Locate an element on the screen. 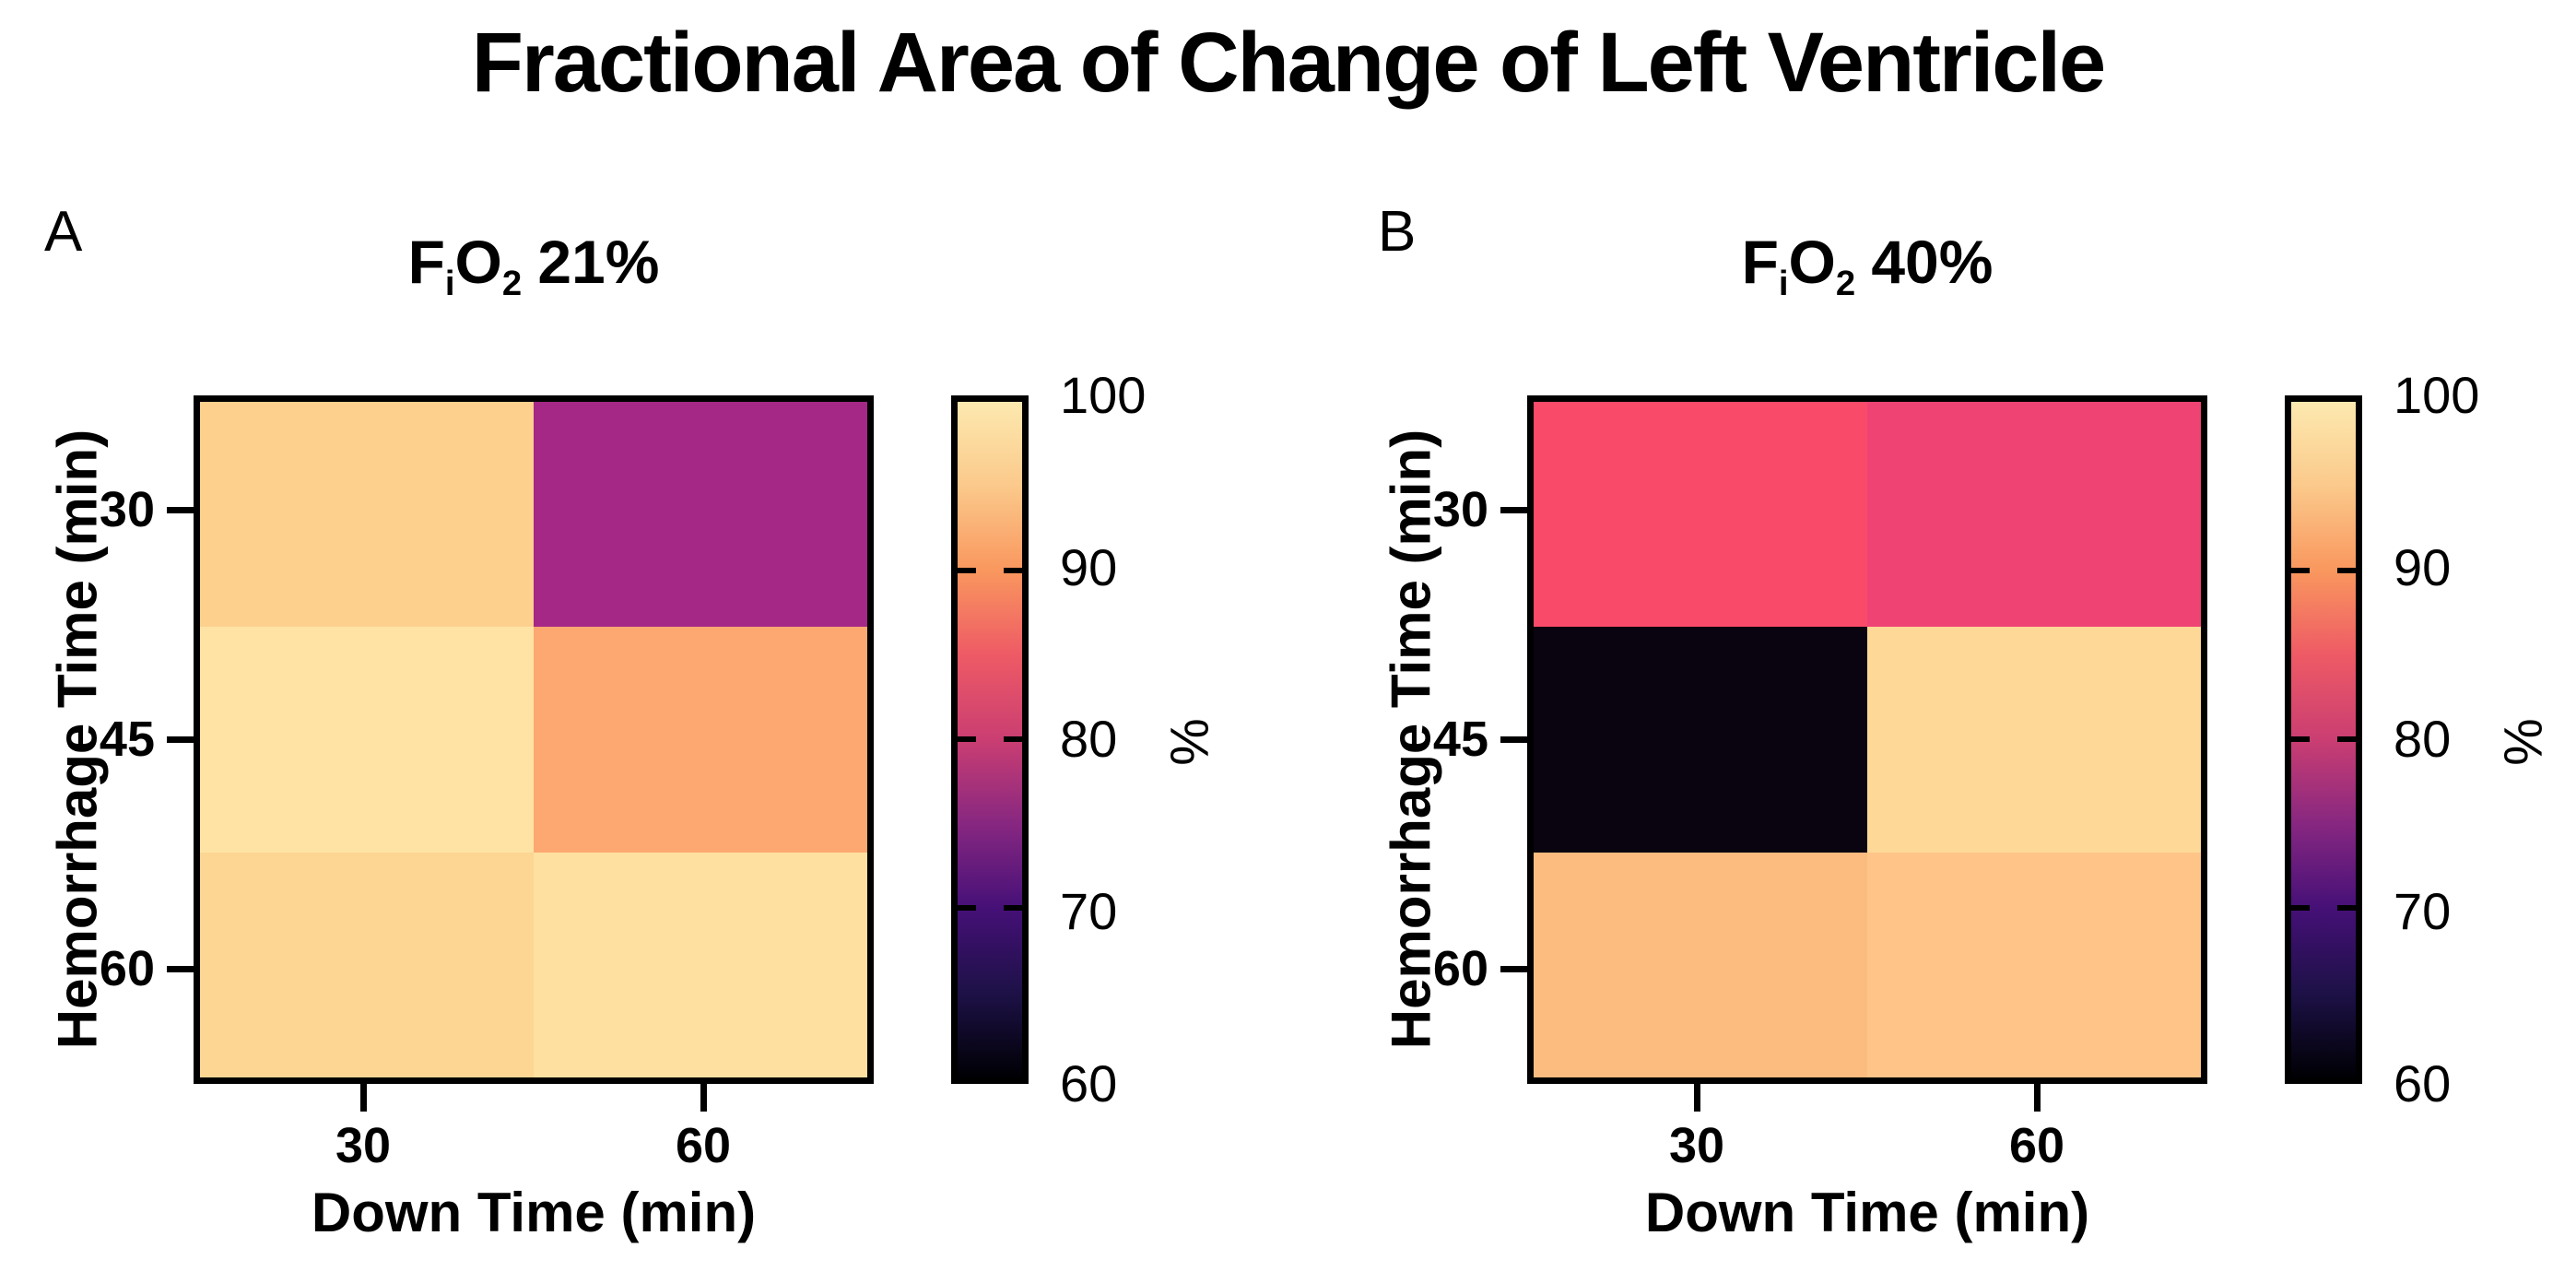 The width and height of the screenshot is (2576, 1271). panel-a-letter: A is located at coordinates (64, 232).